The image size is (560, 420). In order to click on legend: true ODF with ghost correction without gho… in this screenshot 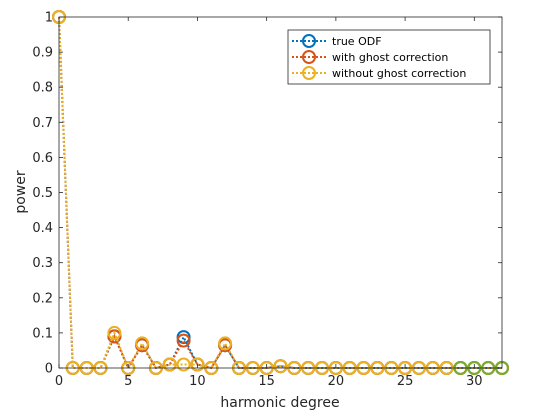, I will do `click(389, 57)`.